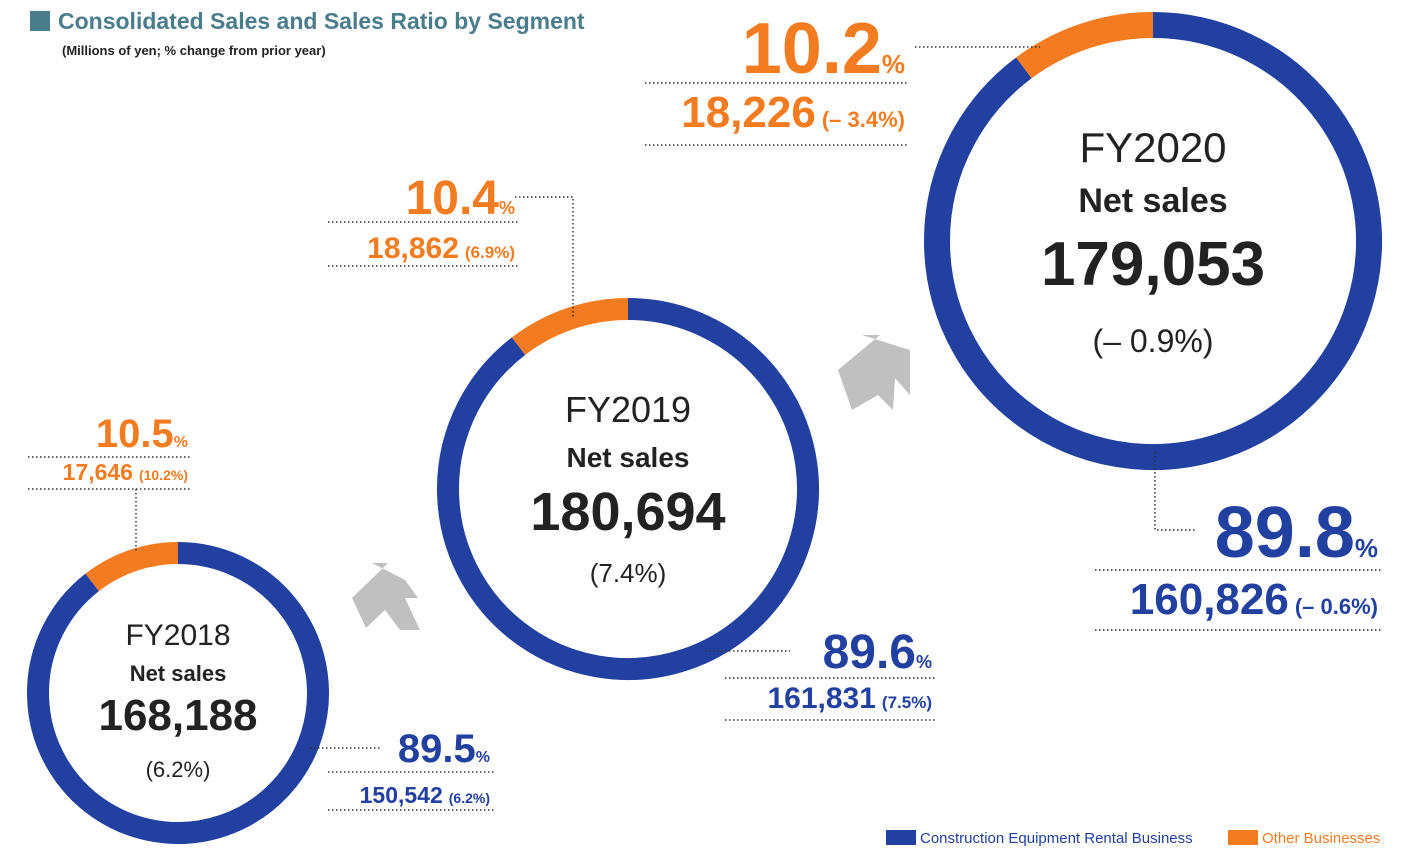 This screenshot has height=848, width=1420. Describe the element at coordinates (177, 635) in the screenshot. I see `center-text: FY2018` at that location.